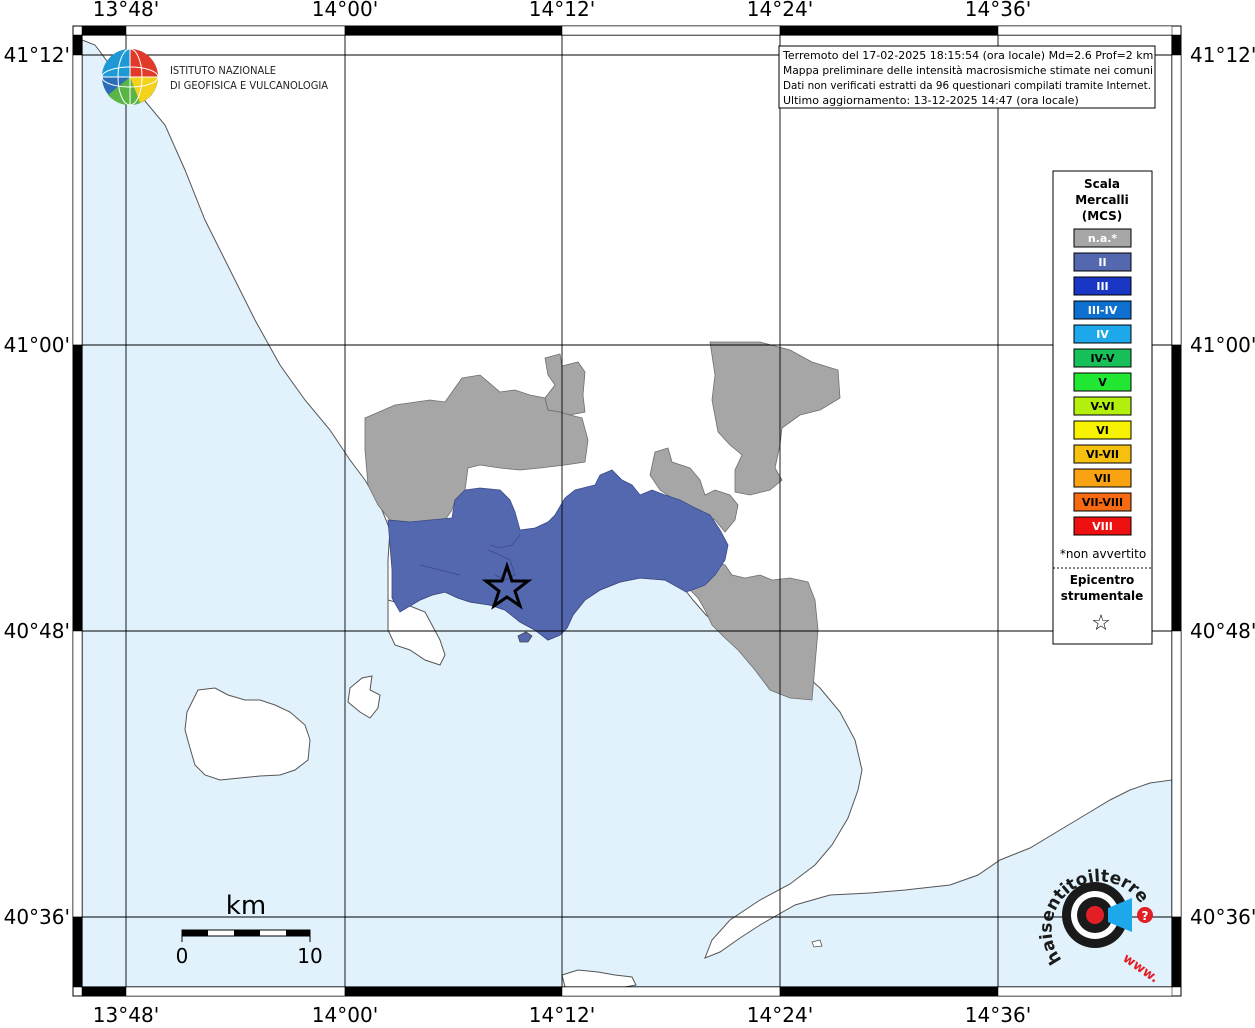  What do you see at coordinates (525, 637) in the screenshot?
I see `land-nisida` at bounding box center [525, 637].